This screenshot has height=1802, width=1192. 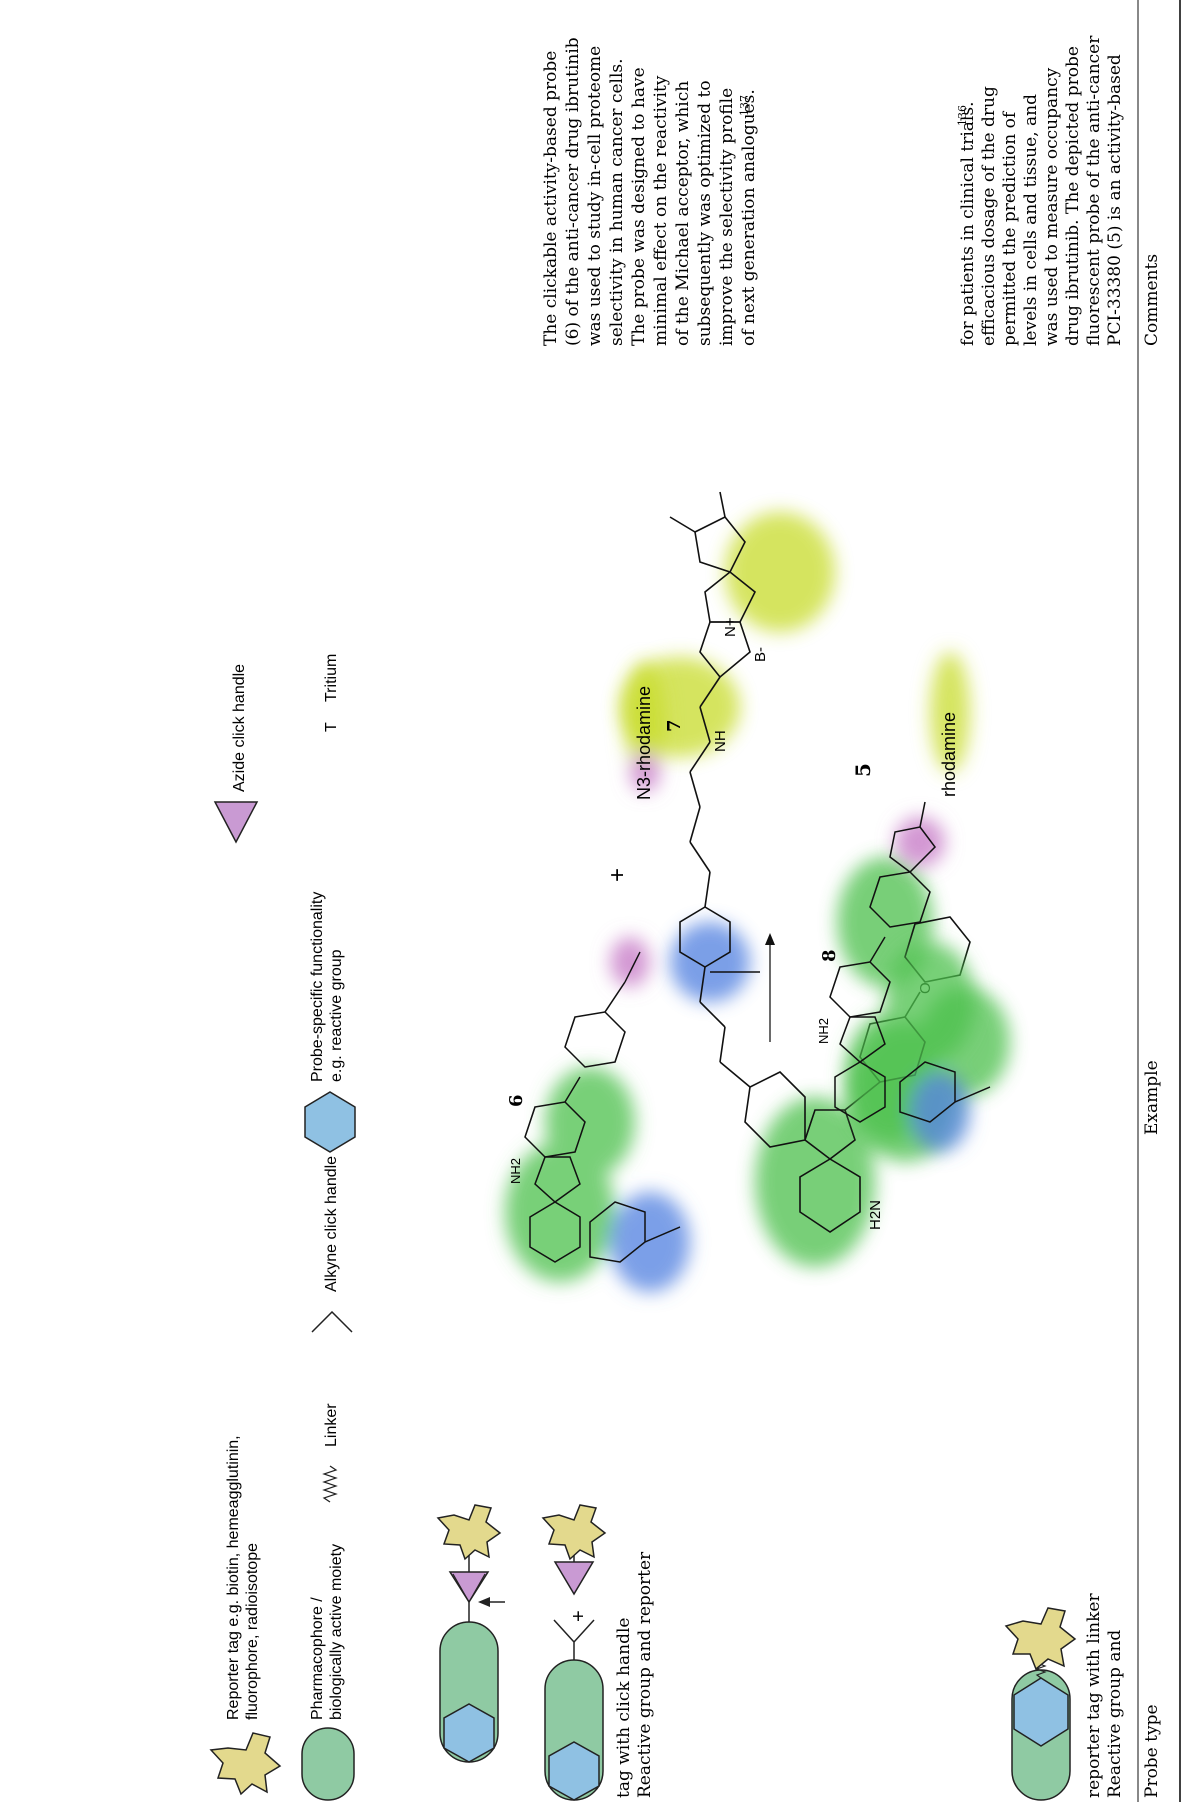 I want to click on compound-5-number: 5, so click(x=863, y=770).